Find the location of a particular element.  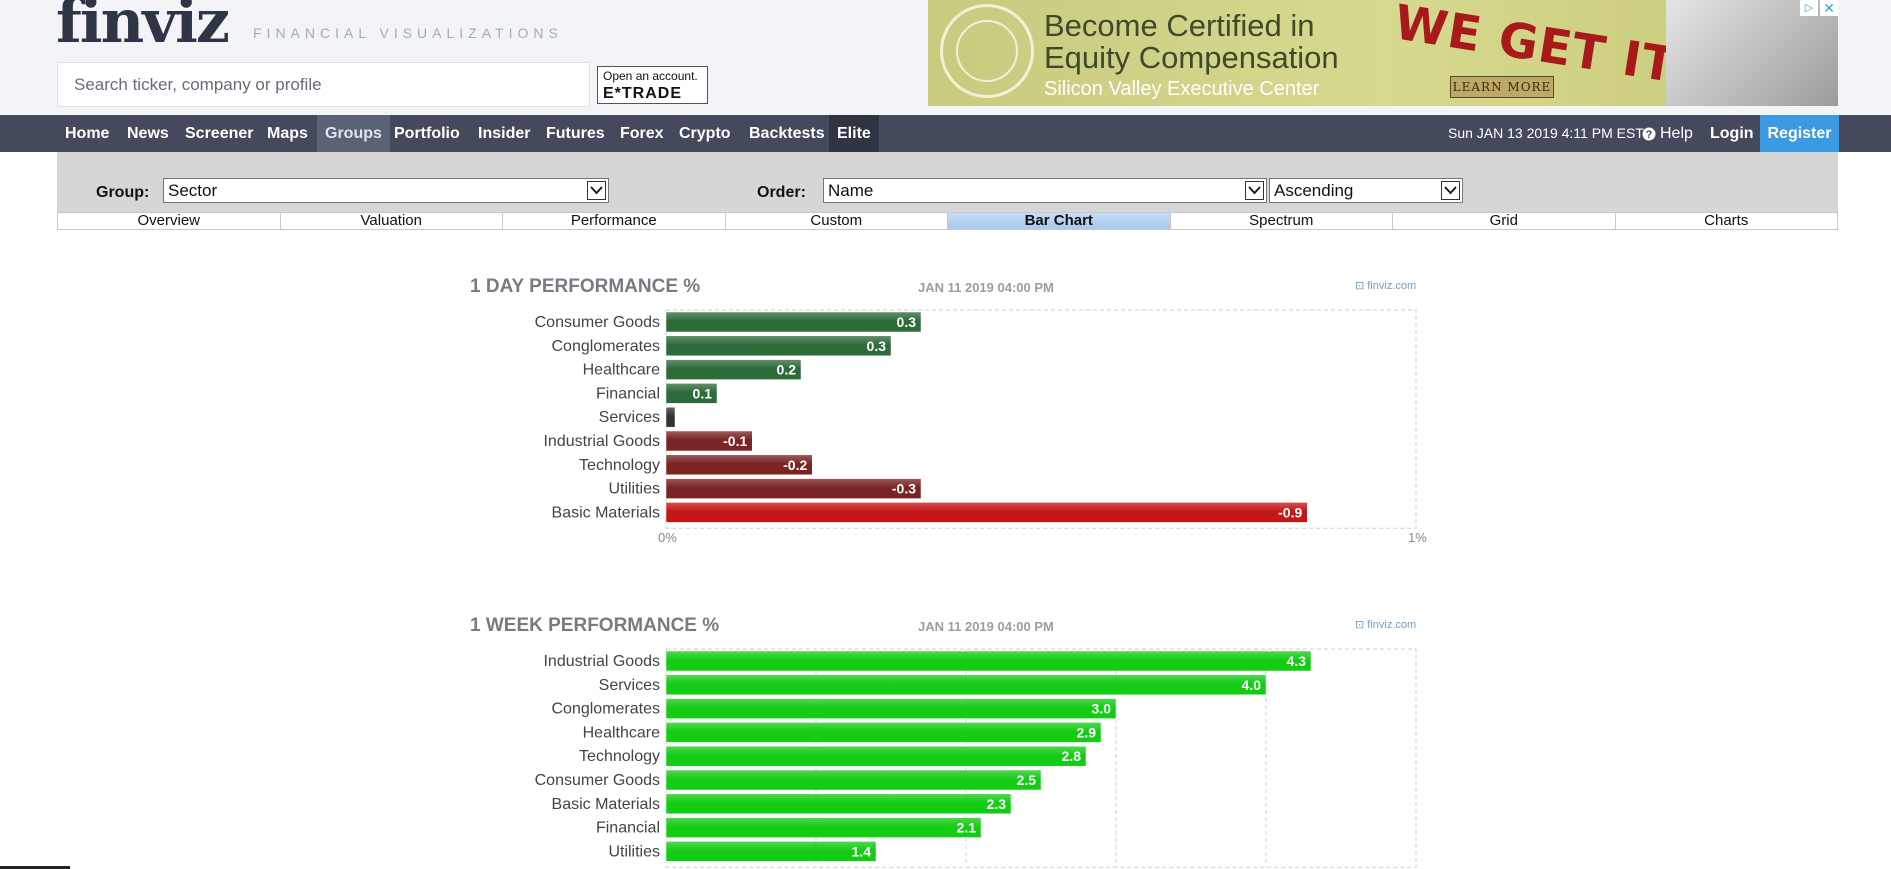

ad-close-icon: ✕ is located at coordinates (1829, 8).